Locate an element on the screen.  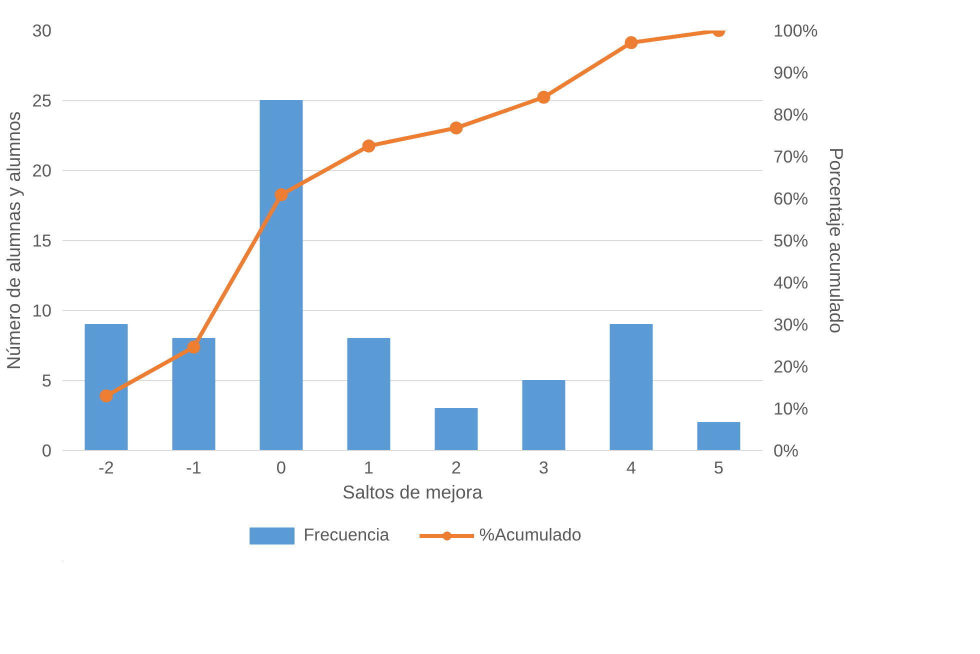
y-tick-label: 25 is located at coordinates (42, 100).